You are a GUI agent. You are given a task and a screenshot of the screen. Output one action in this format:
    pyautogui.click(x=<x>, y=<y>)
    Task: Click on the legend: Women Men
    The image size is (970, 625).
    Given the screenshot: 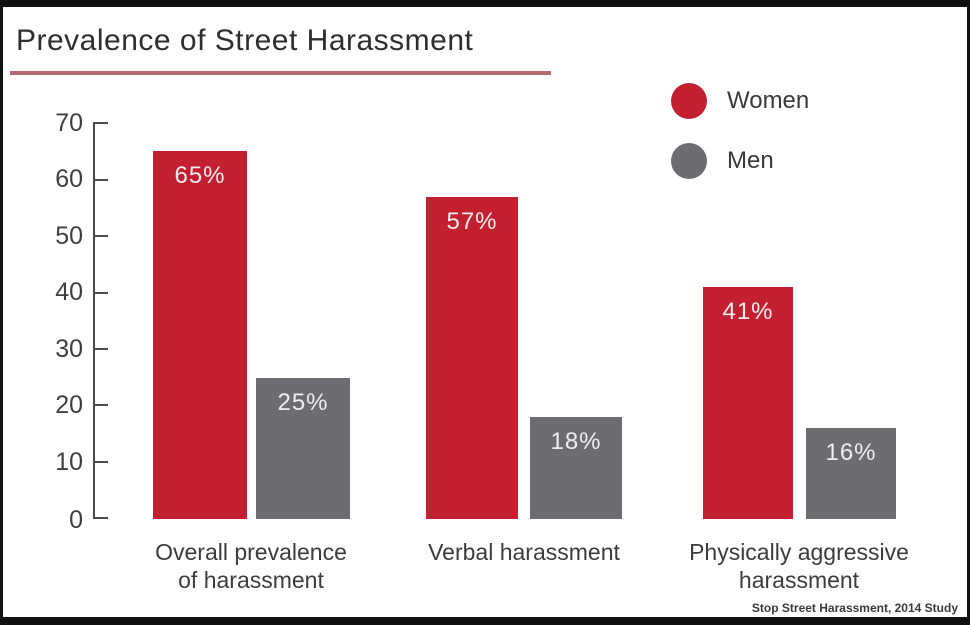 What is the action you would take?
    pyautogui.click(x=740, y=142)
    